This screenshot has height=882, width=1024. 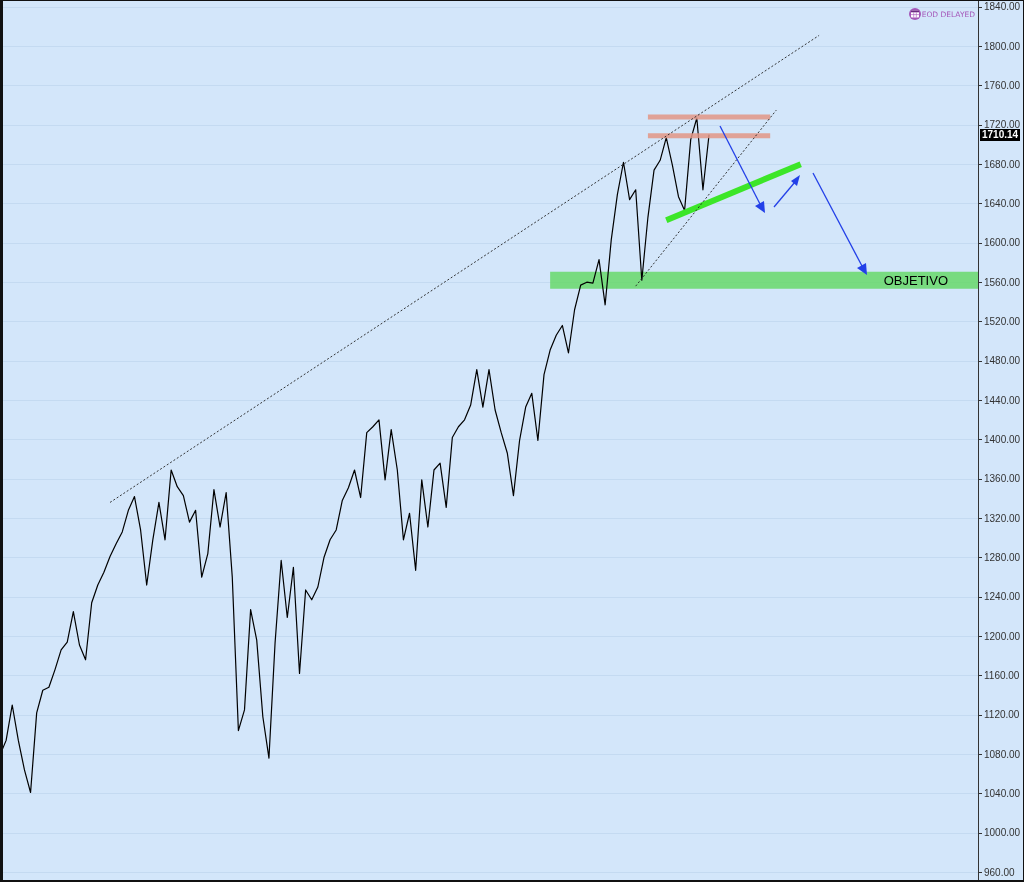 What do you see at coordinates (1002, 557) in the screenshot?
I see `y-tick-label: 1280.00` at bounding box center [1002, 557].